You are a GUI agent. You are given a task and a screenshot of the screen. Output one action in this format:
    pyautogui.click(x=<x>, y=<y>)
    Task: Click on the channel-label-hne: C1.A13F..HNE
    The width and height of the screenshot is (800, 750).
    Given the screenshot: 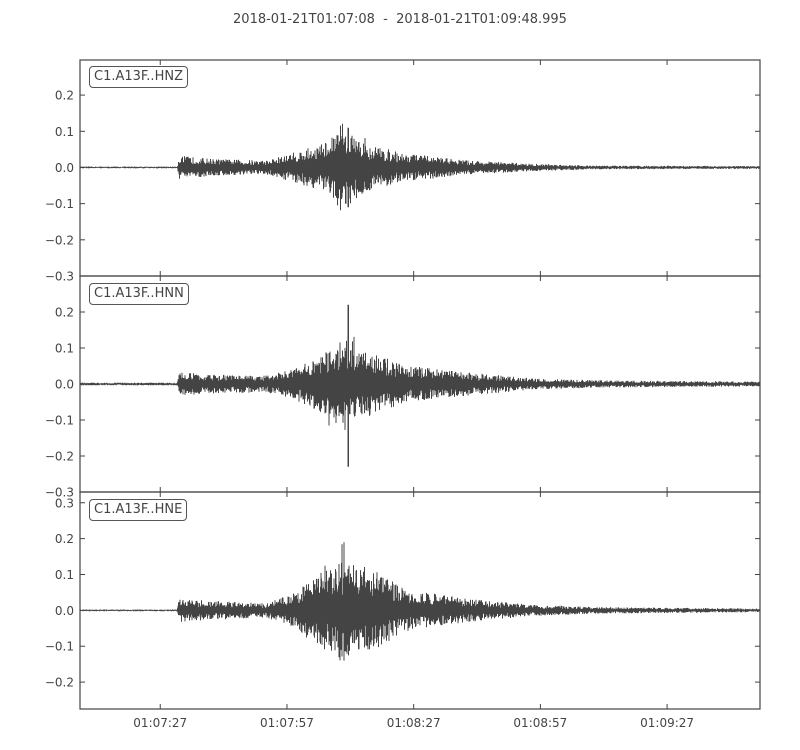 What is the action you would take?
    pyautogui.click(x=138, y=510)
    